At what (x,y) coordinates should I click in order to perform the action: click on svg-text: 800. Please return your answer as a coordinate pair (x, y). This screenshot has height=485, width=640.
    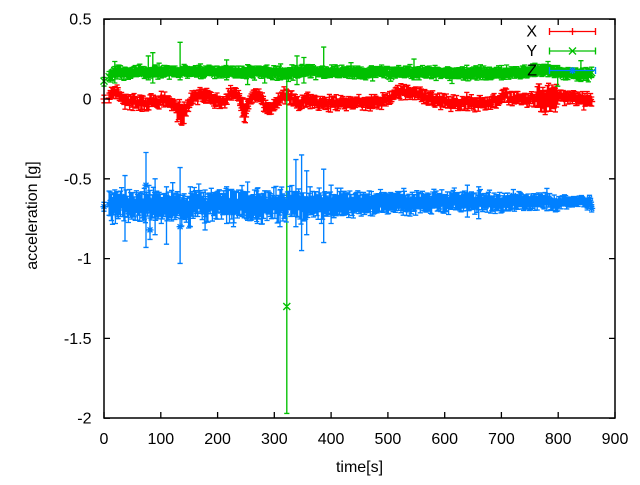
    Looking at the image, I should click on (558, 439).